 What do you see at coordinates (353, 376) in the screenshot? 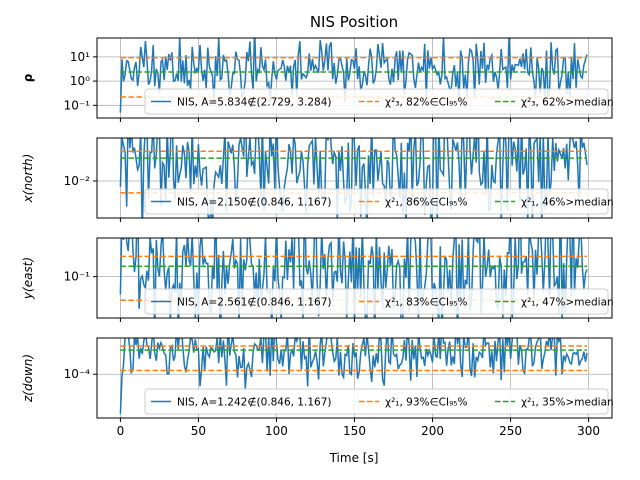
I see `plot-area` at bounding box center [353, 376].